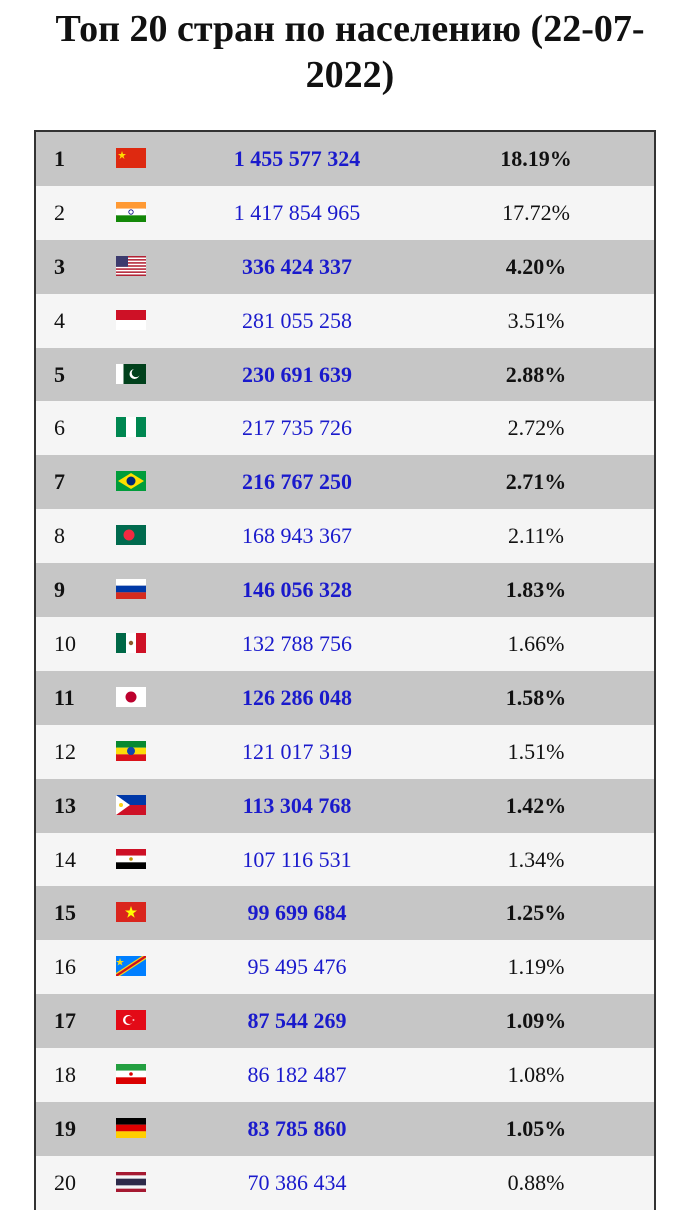  Describe the element at coordinates (59, 212) in the screenshot. I see `rank-cell: 2` at that location.